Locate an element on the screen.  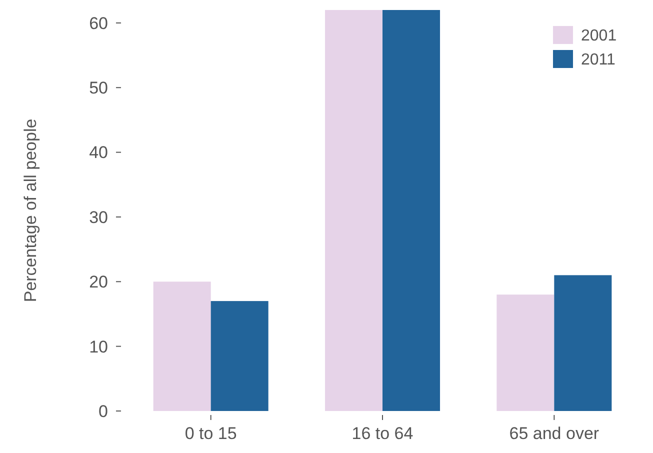
y-tick-label: 0 is located at coordinates (103, 411).